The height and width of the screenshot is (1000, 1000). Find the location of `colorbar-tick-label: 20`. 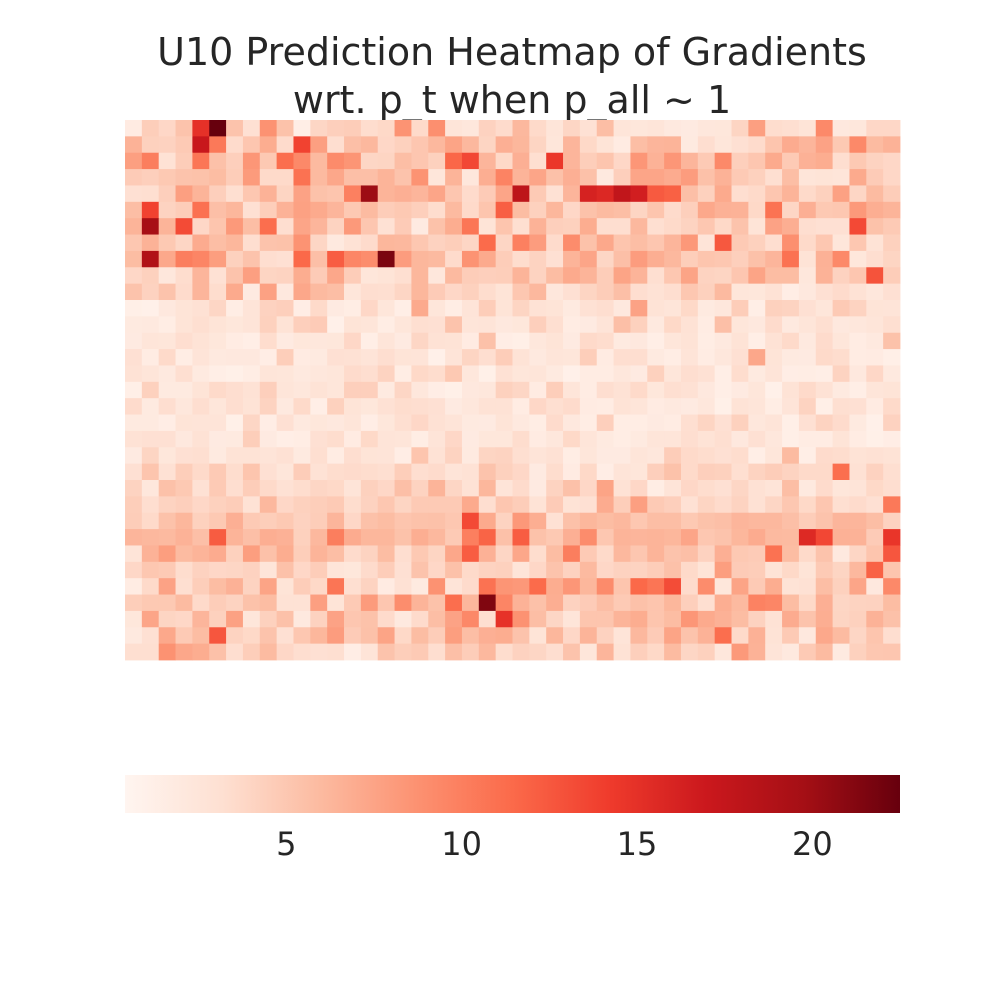

colorbar-tick-label: 20 is located at coordinates (812, 844).